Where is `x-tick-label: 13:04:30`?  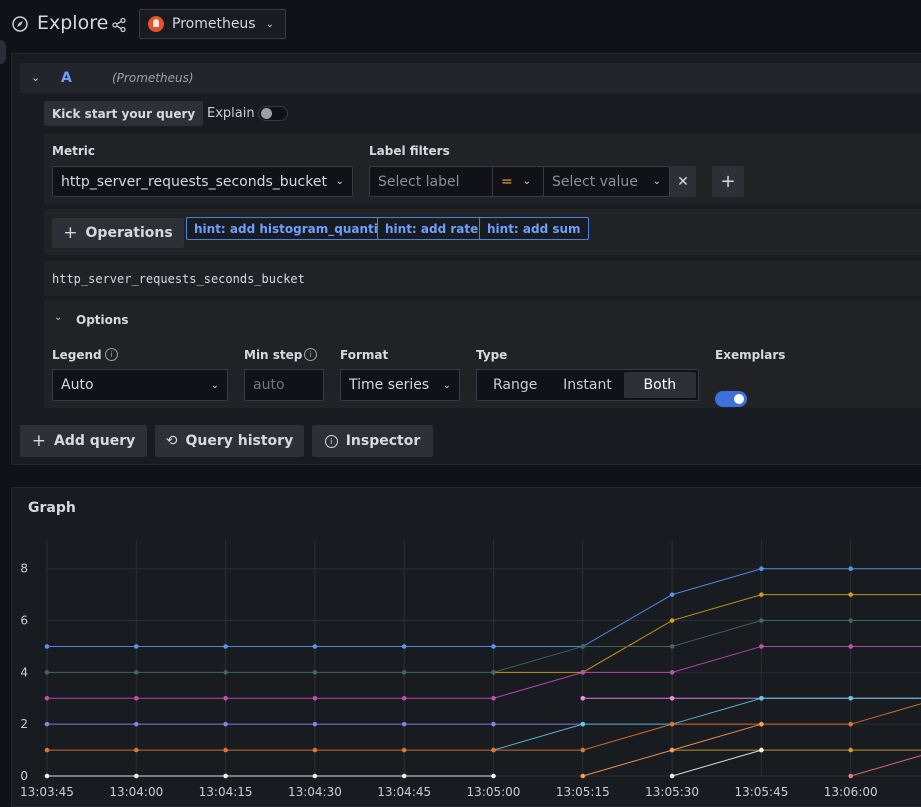
x-tick-label: 13:04:30 is located at coordinates (315, 791).